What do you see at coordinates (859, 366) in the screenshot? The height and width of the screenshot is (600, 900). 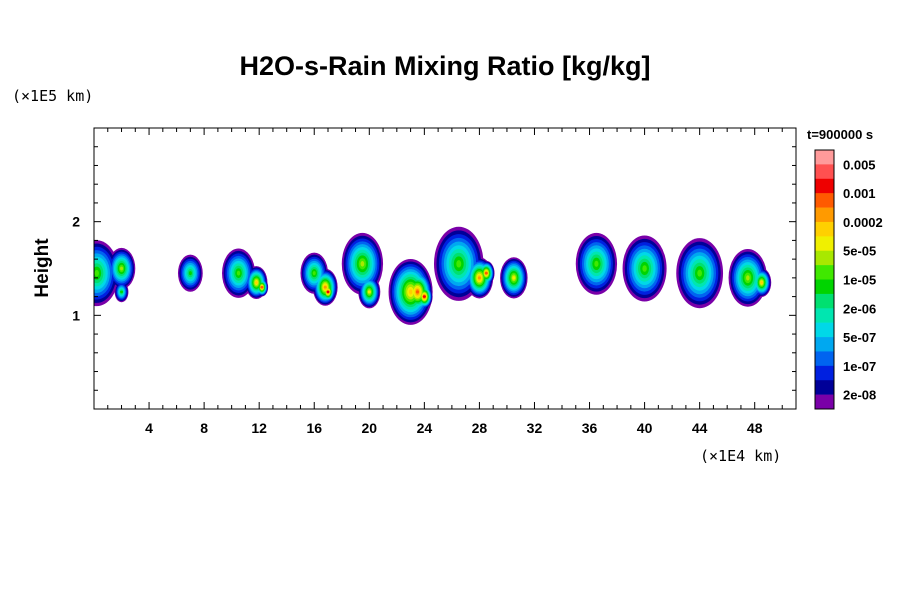 I see `colorbar-level-label: 1e-07` at bounding box center [859, 366].